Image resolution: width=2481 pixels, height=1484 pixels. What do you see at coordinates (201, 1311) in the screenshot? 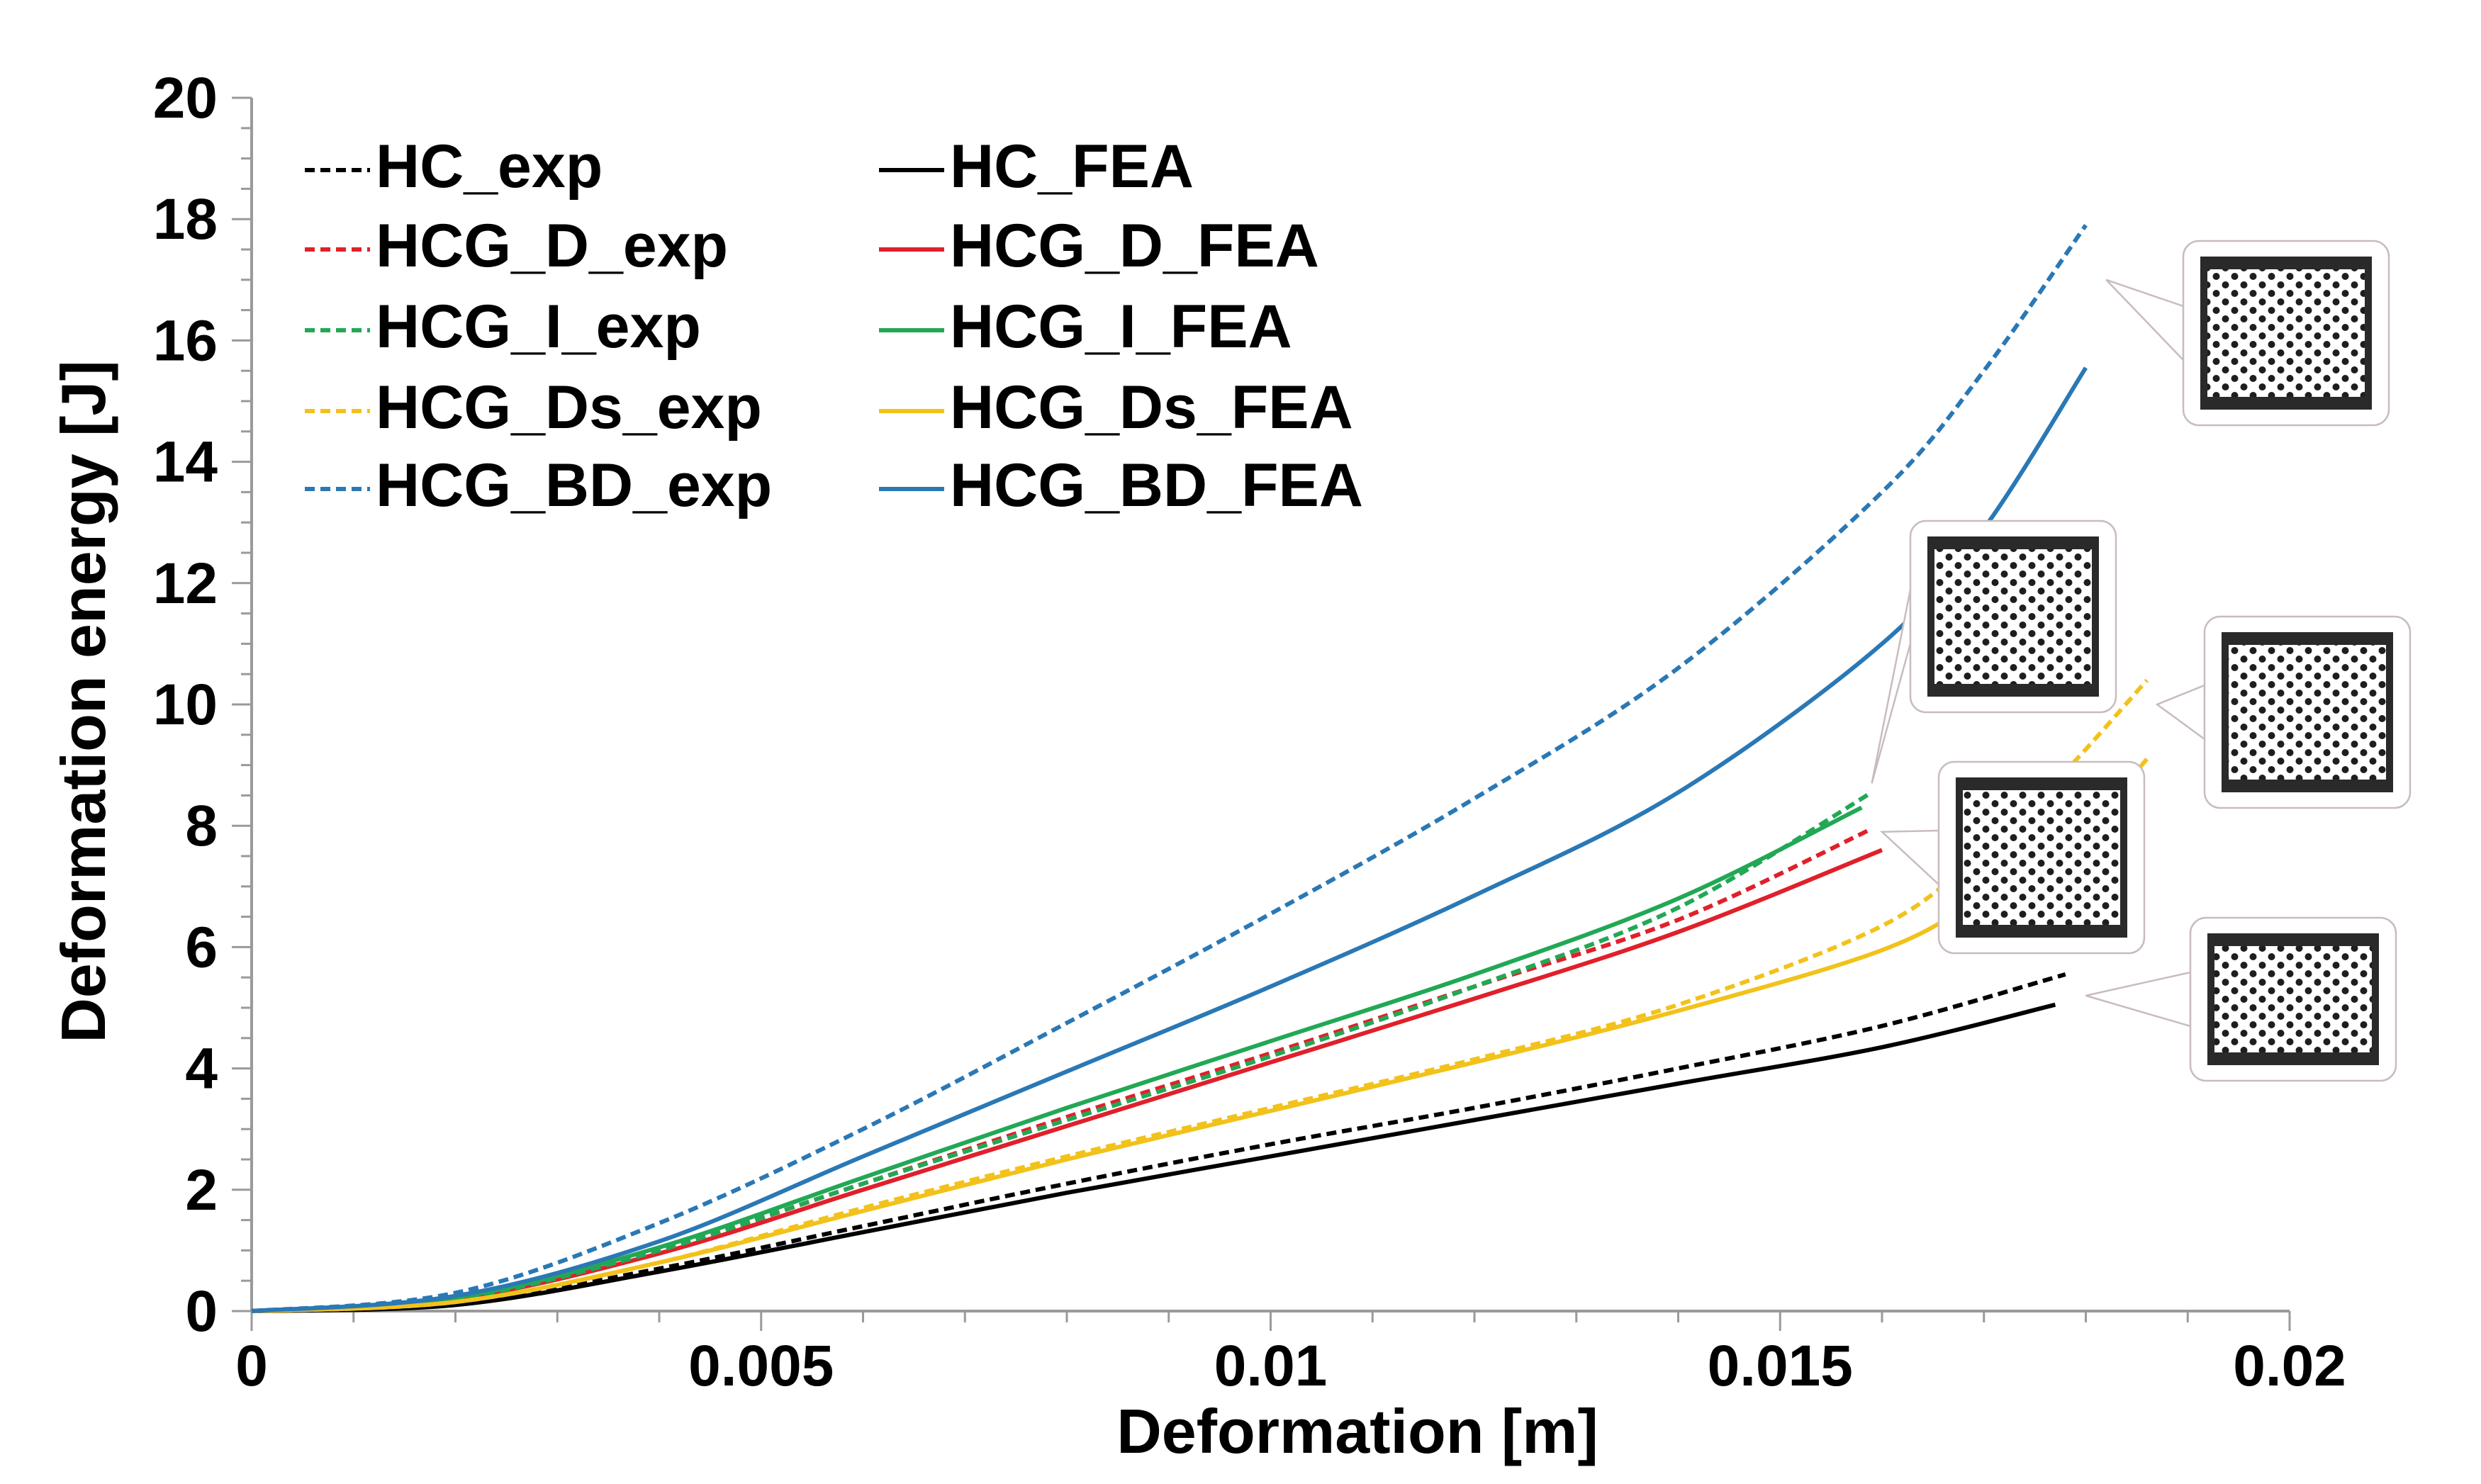
I see `y-tick-label: 0` at bounding box center [201, 1311].